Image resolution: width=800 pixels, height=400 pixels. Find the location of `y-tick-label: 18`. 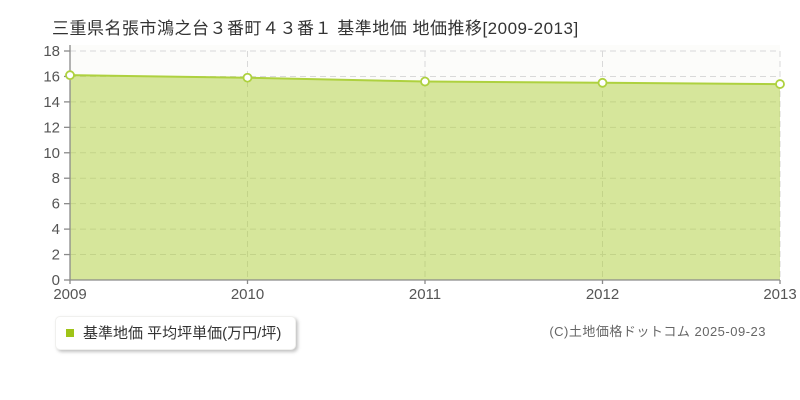

y-tick-label: 18 is located at coordinates (51, 51).